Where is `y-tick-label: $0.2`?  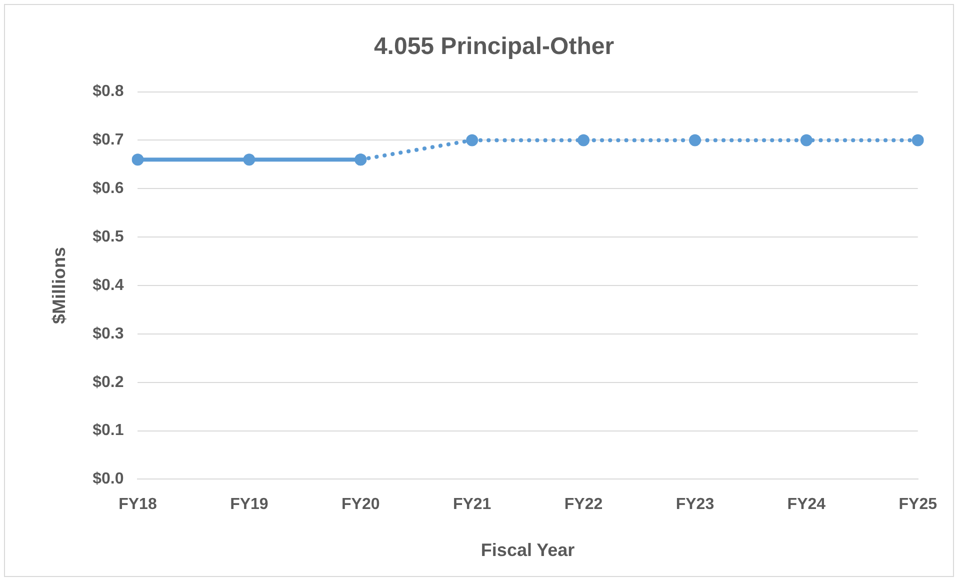 y-tick-label: $0.2 is located at coordinates (108, 382).